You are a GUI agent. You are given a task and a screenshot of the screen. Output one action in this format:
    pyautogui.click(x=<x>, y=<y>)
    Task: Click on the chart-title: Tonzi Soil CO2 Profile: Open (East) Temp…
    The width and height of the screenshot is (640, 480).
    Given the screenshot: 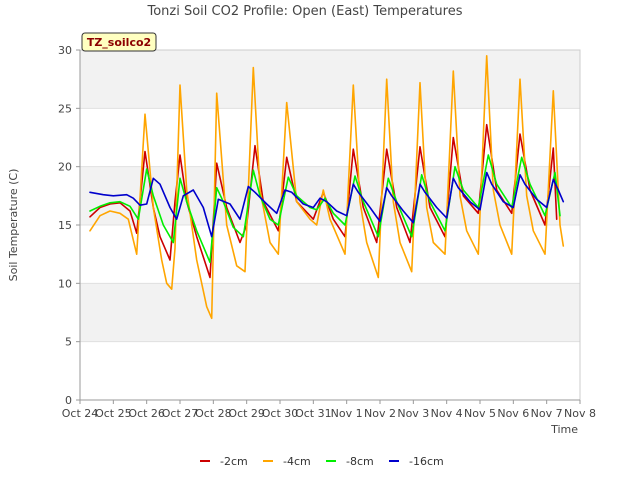 What is the action you would take?
    pyautogui.click(x=304, y=11)
    